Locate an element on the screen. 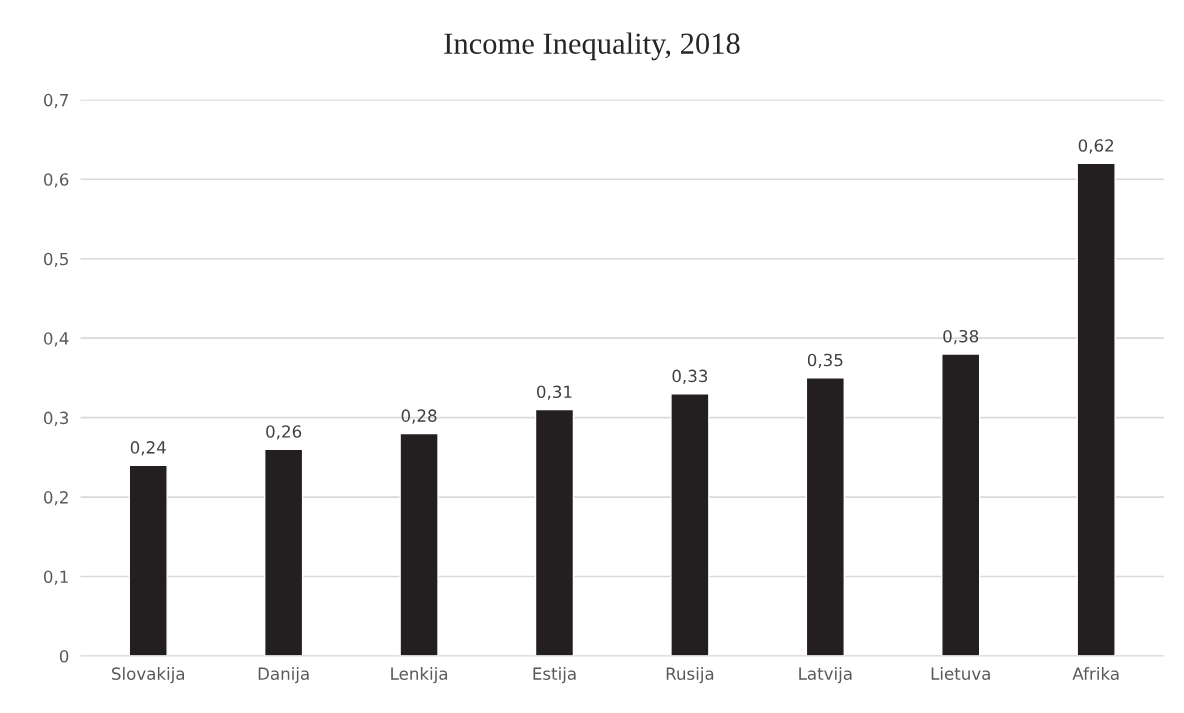  data-label: 0,35 is located at coordinates (825, 361).